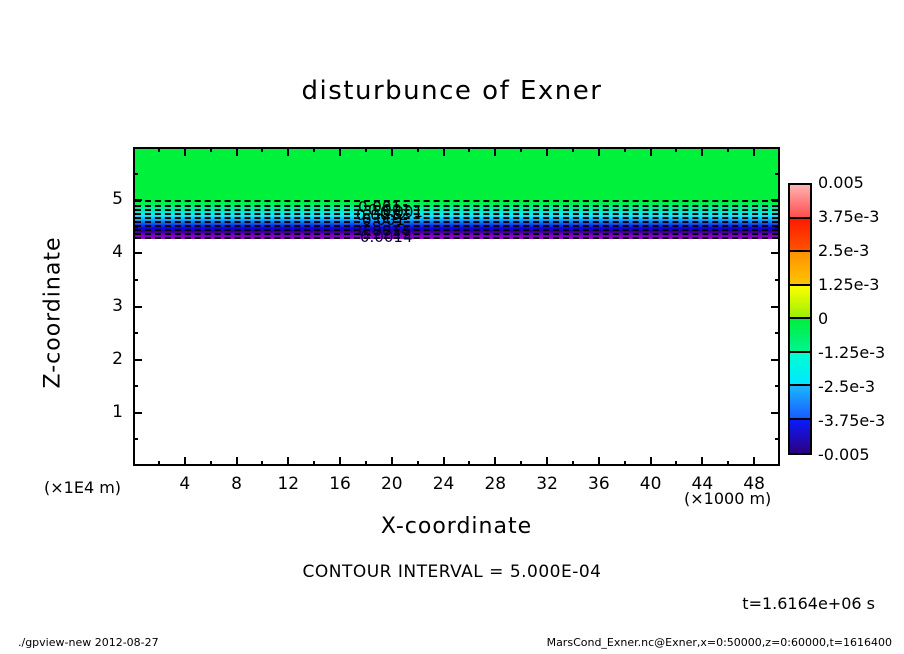 This screenshot has height=654, width=904. Describe the element at coordinates (391, 484) in the screenshot. I see `x-tick-label: 20` at that location.